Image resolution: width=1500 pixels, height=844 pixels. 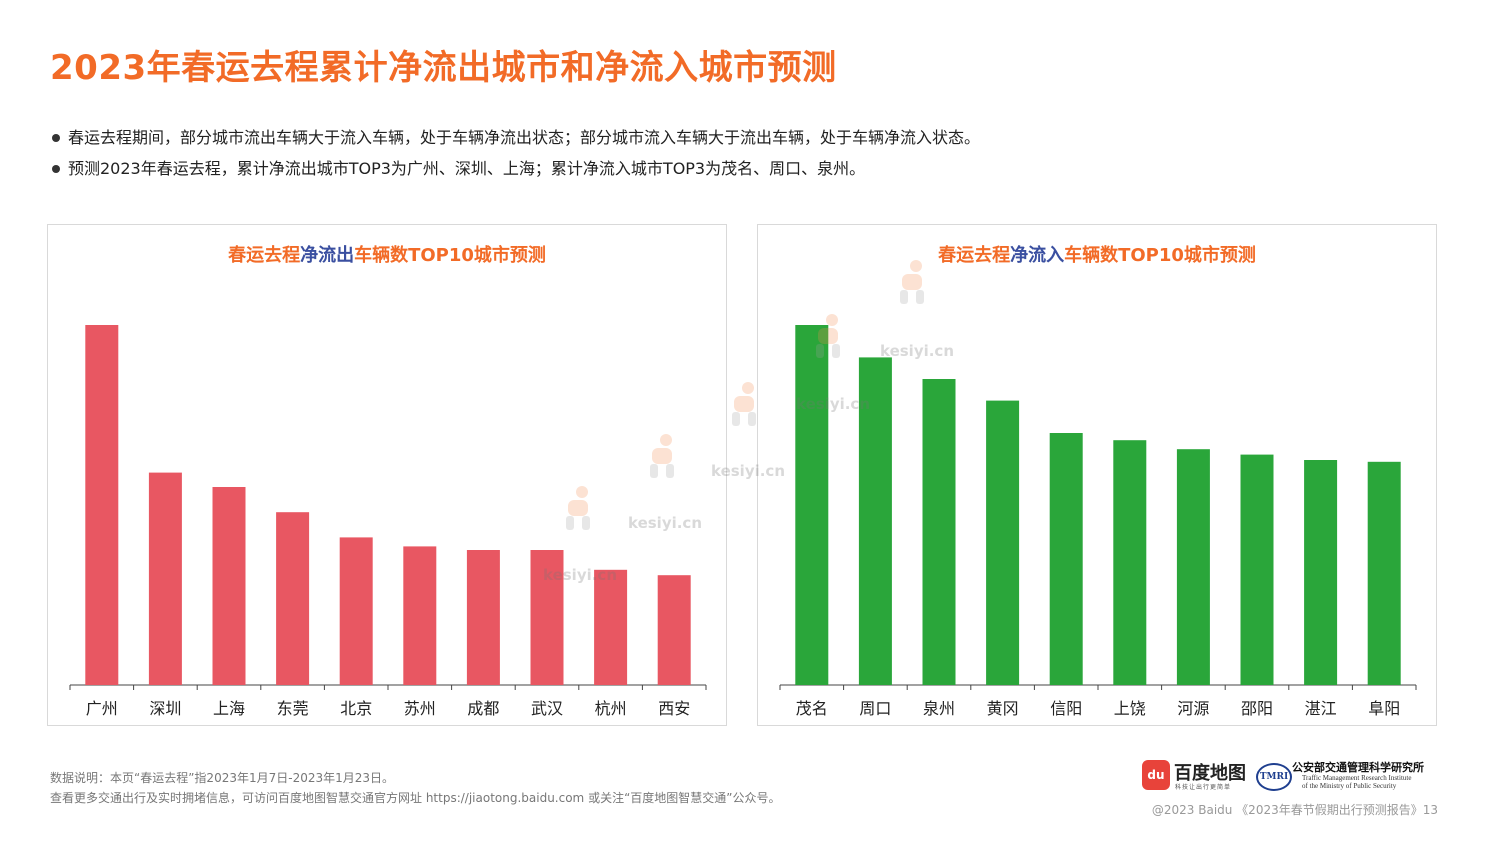 I want to click on outflow-category-label: 上海, so click(x=229, y=708).